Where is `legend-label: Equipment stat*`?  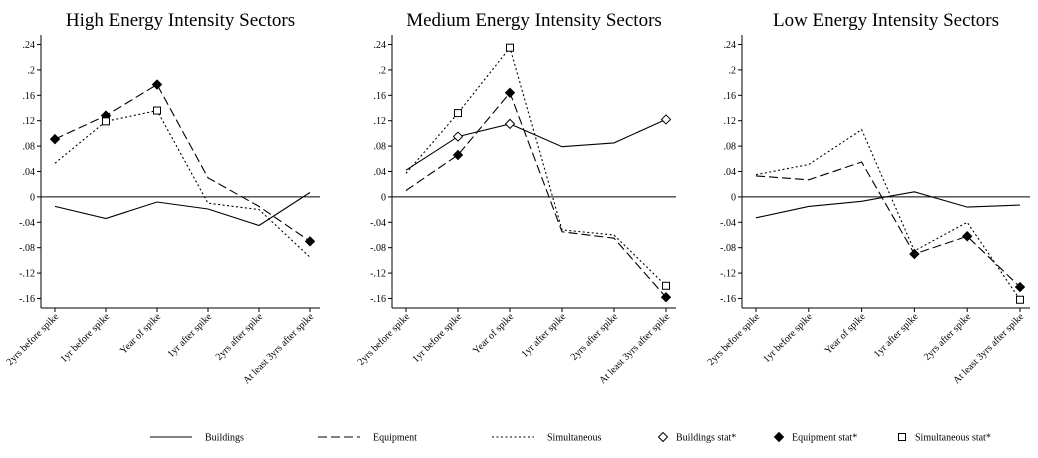
legend-label: Equipment stat* is located at coordinates (824, 438).